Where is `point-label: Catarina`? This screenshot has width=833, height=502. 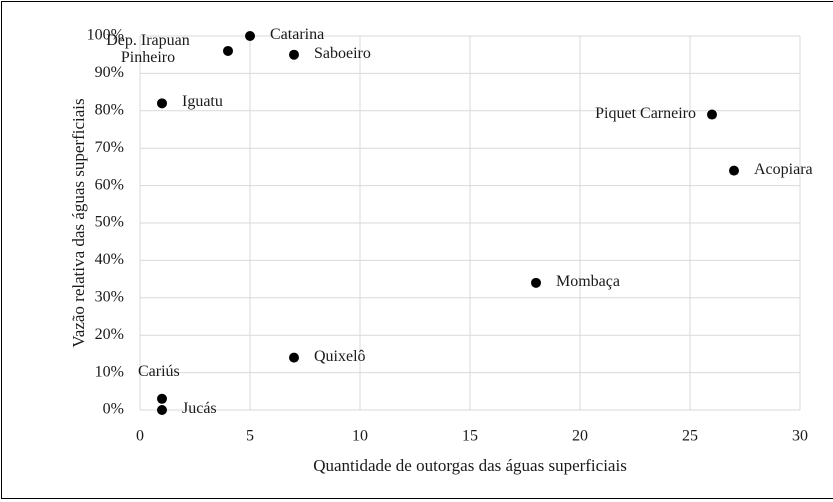
point-label: Catarina is located at coordinates (297, 34).